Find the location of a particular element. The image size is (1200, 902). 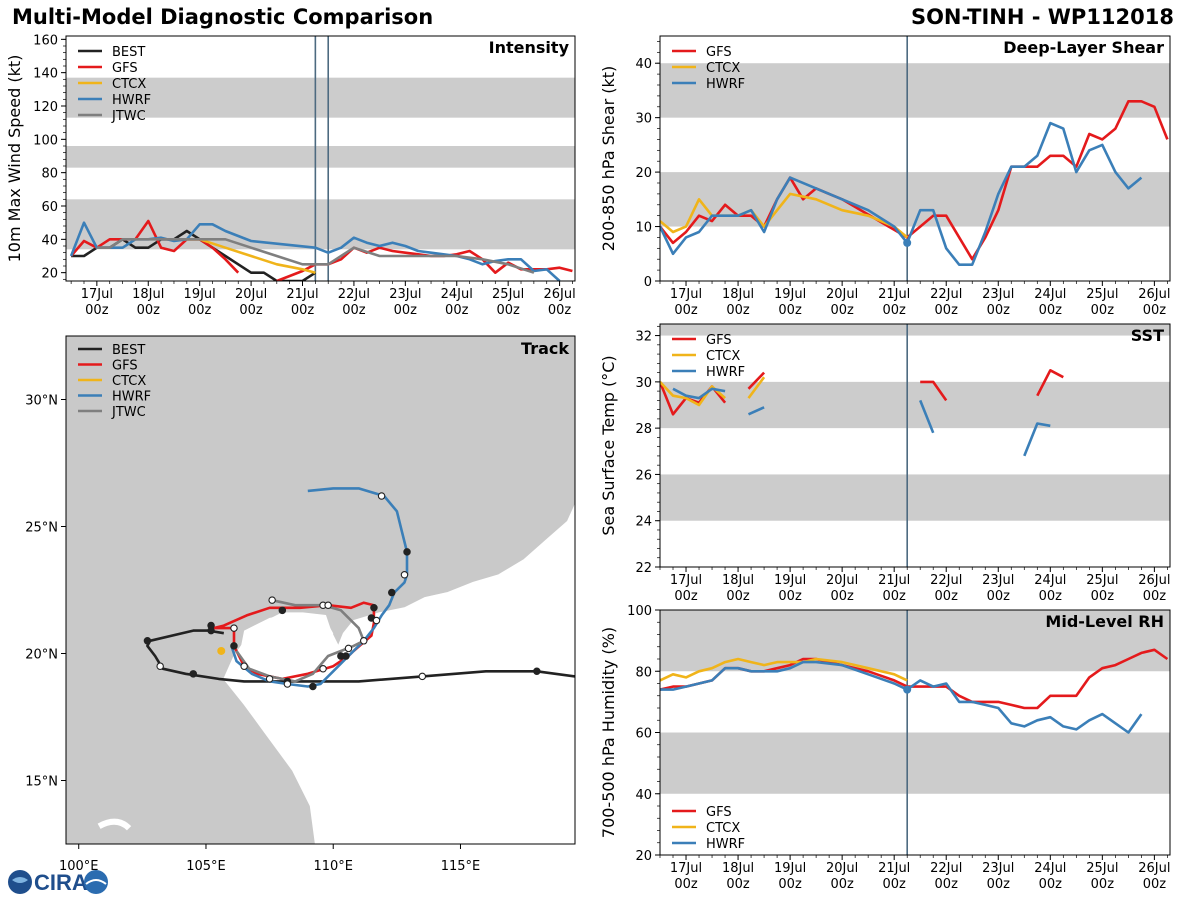

x-tick-label: 115°E is located at coordinates (461, 866).